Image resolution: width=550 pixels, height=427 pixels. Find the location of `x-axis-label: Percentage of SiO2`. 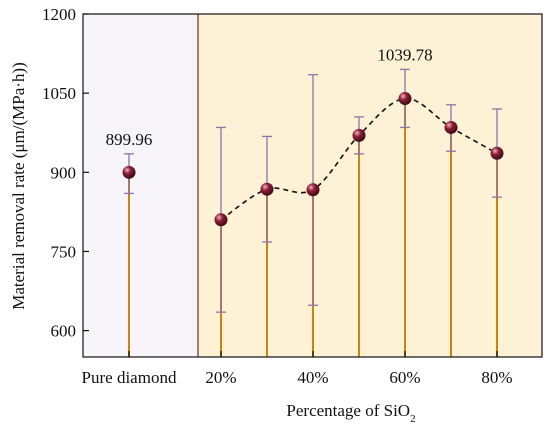

x-axis-label: Percentage of SiO2 is located at coordinates (350, 413).